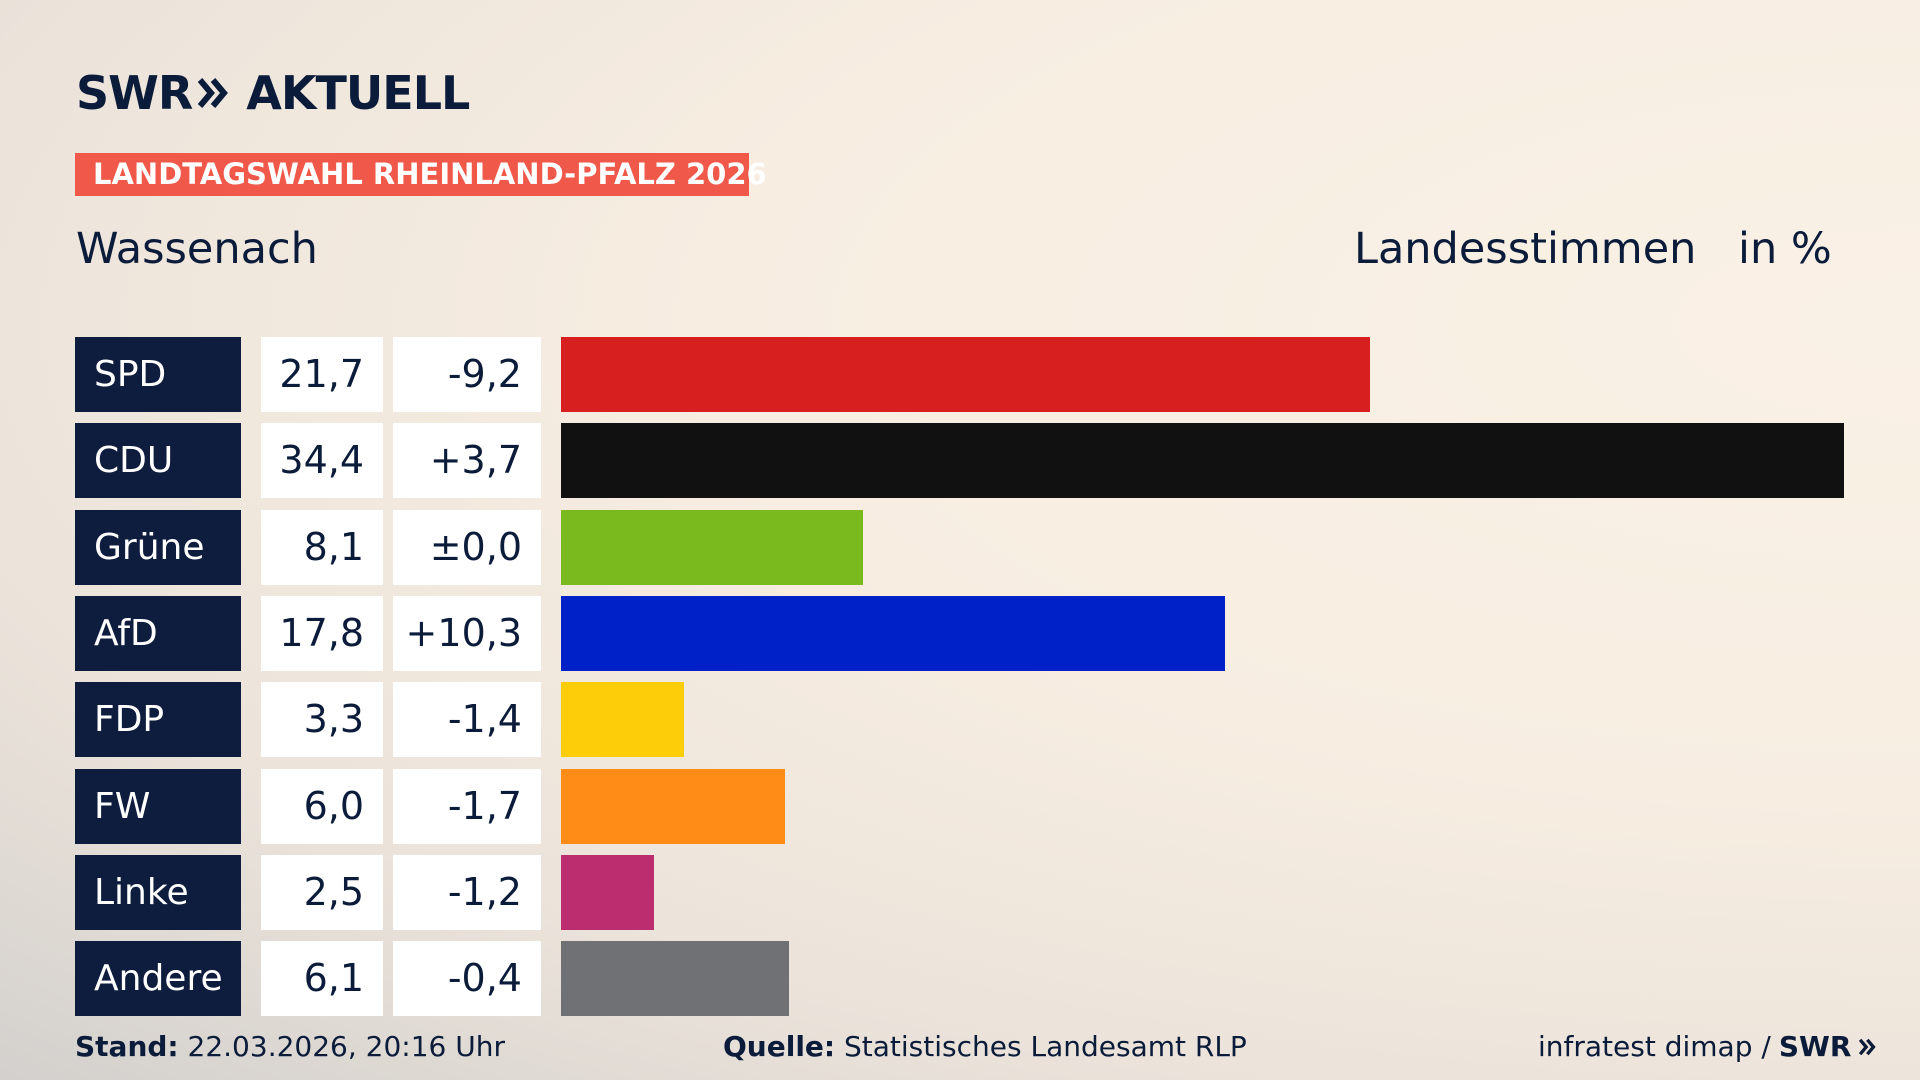  What do you see at coordinates (213, 93) in the screenshot?
I see `logo-chevrons` at bounding box center [213, 93].